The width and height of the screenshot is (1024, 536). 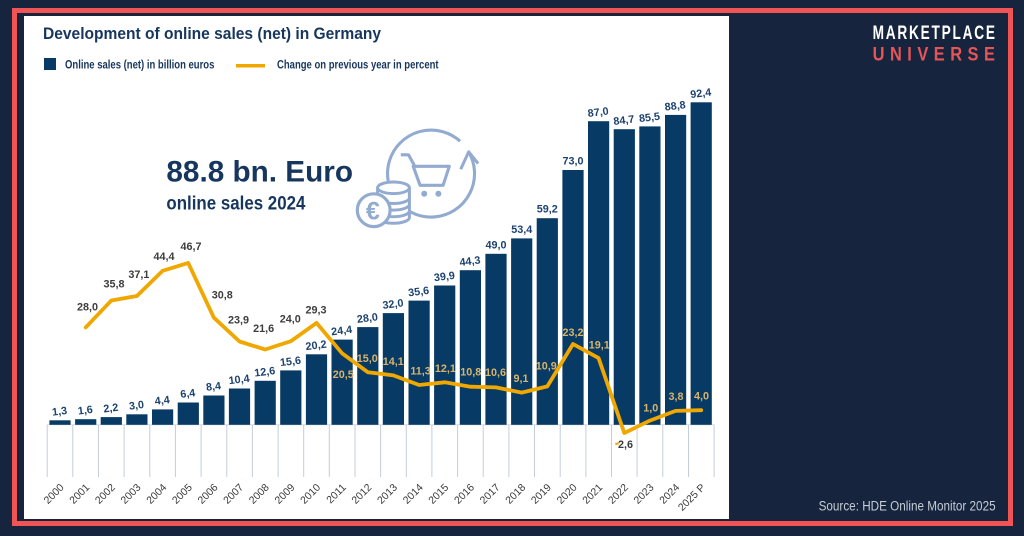 What do you see at coordinates (162, 401) in the screenshot?
I see `svg-text: 4,4` at bounding box center [162, 401].